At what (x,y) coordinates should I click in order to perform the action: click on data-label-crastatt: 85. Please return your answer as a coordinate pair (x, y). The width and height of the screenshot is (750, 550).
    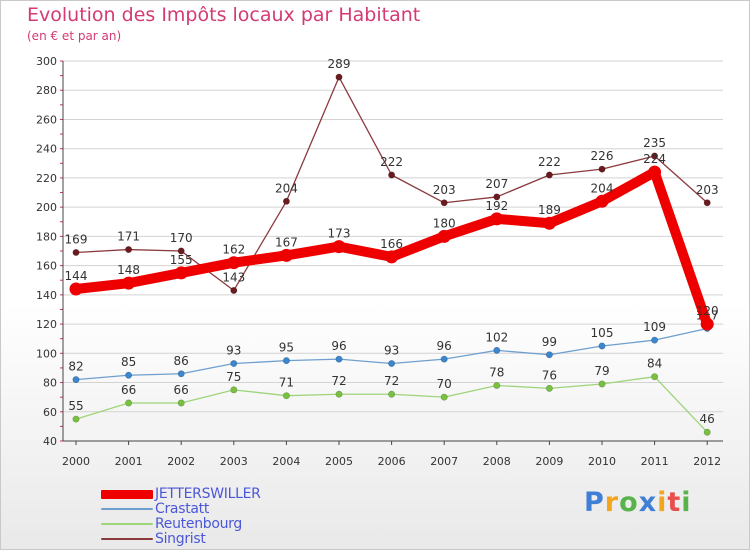
    Looking at the image, I should click on (128, 362).